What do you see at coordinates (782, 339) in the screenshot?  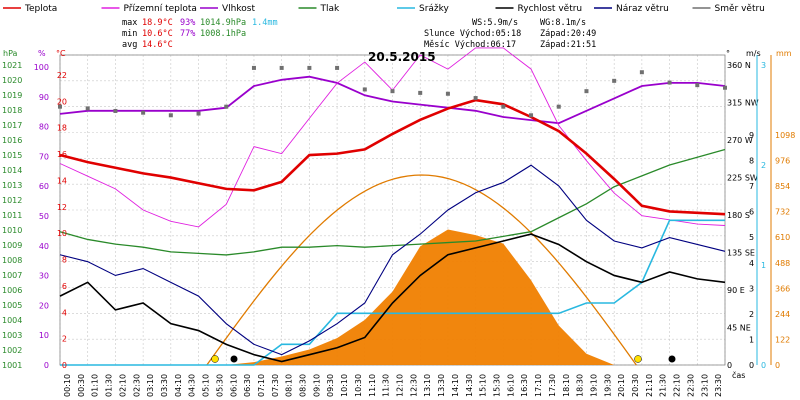 I see `tick-rain: 122` at bounding box center [782, 339].